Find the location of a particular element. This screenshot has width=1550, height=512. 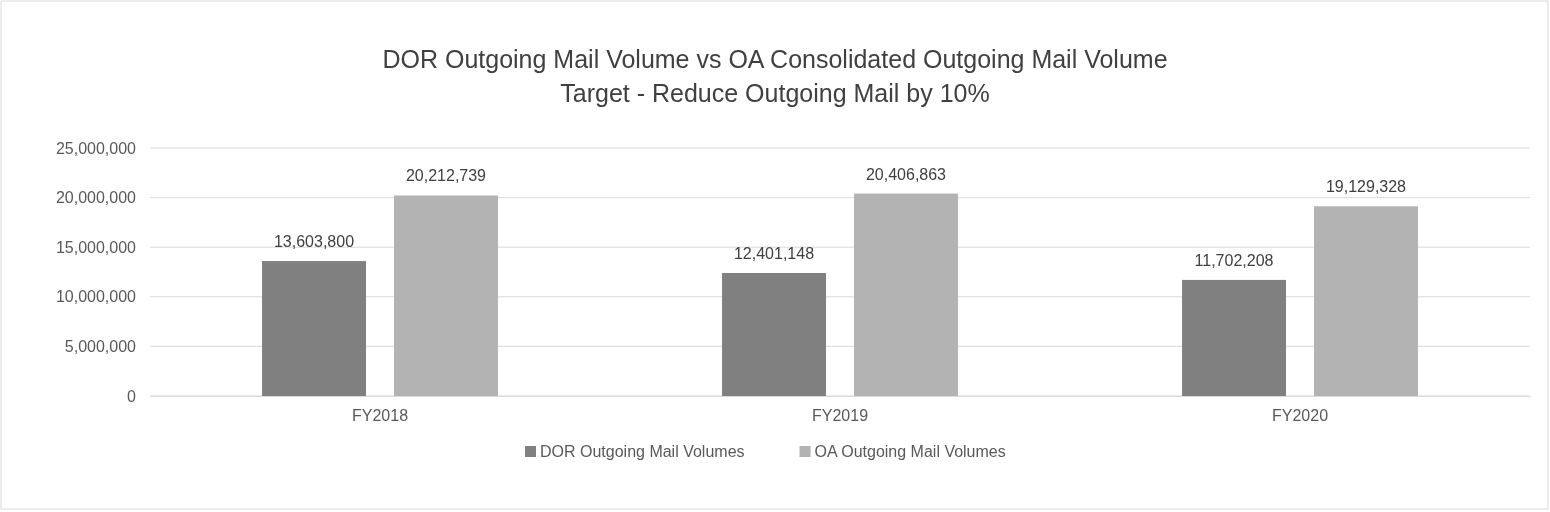

chart-title: DOR Outgoing Mail Volume vs OA Consolidated Outgoing Mail Volume is located at coordinates (775, 59).